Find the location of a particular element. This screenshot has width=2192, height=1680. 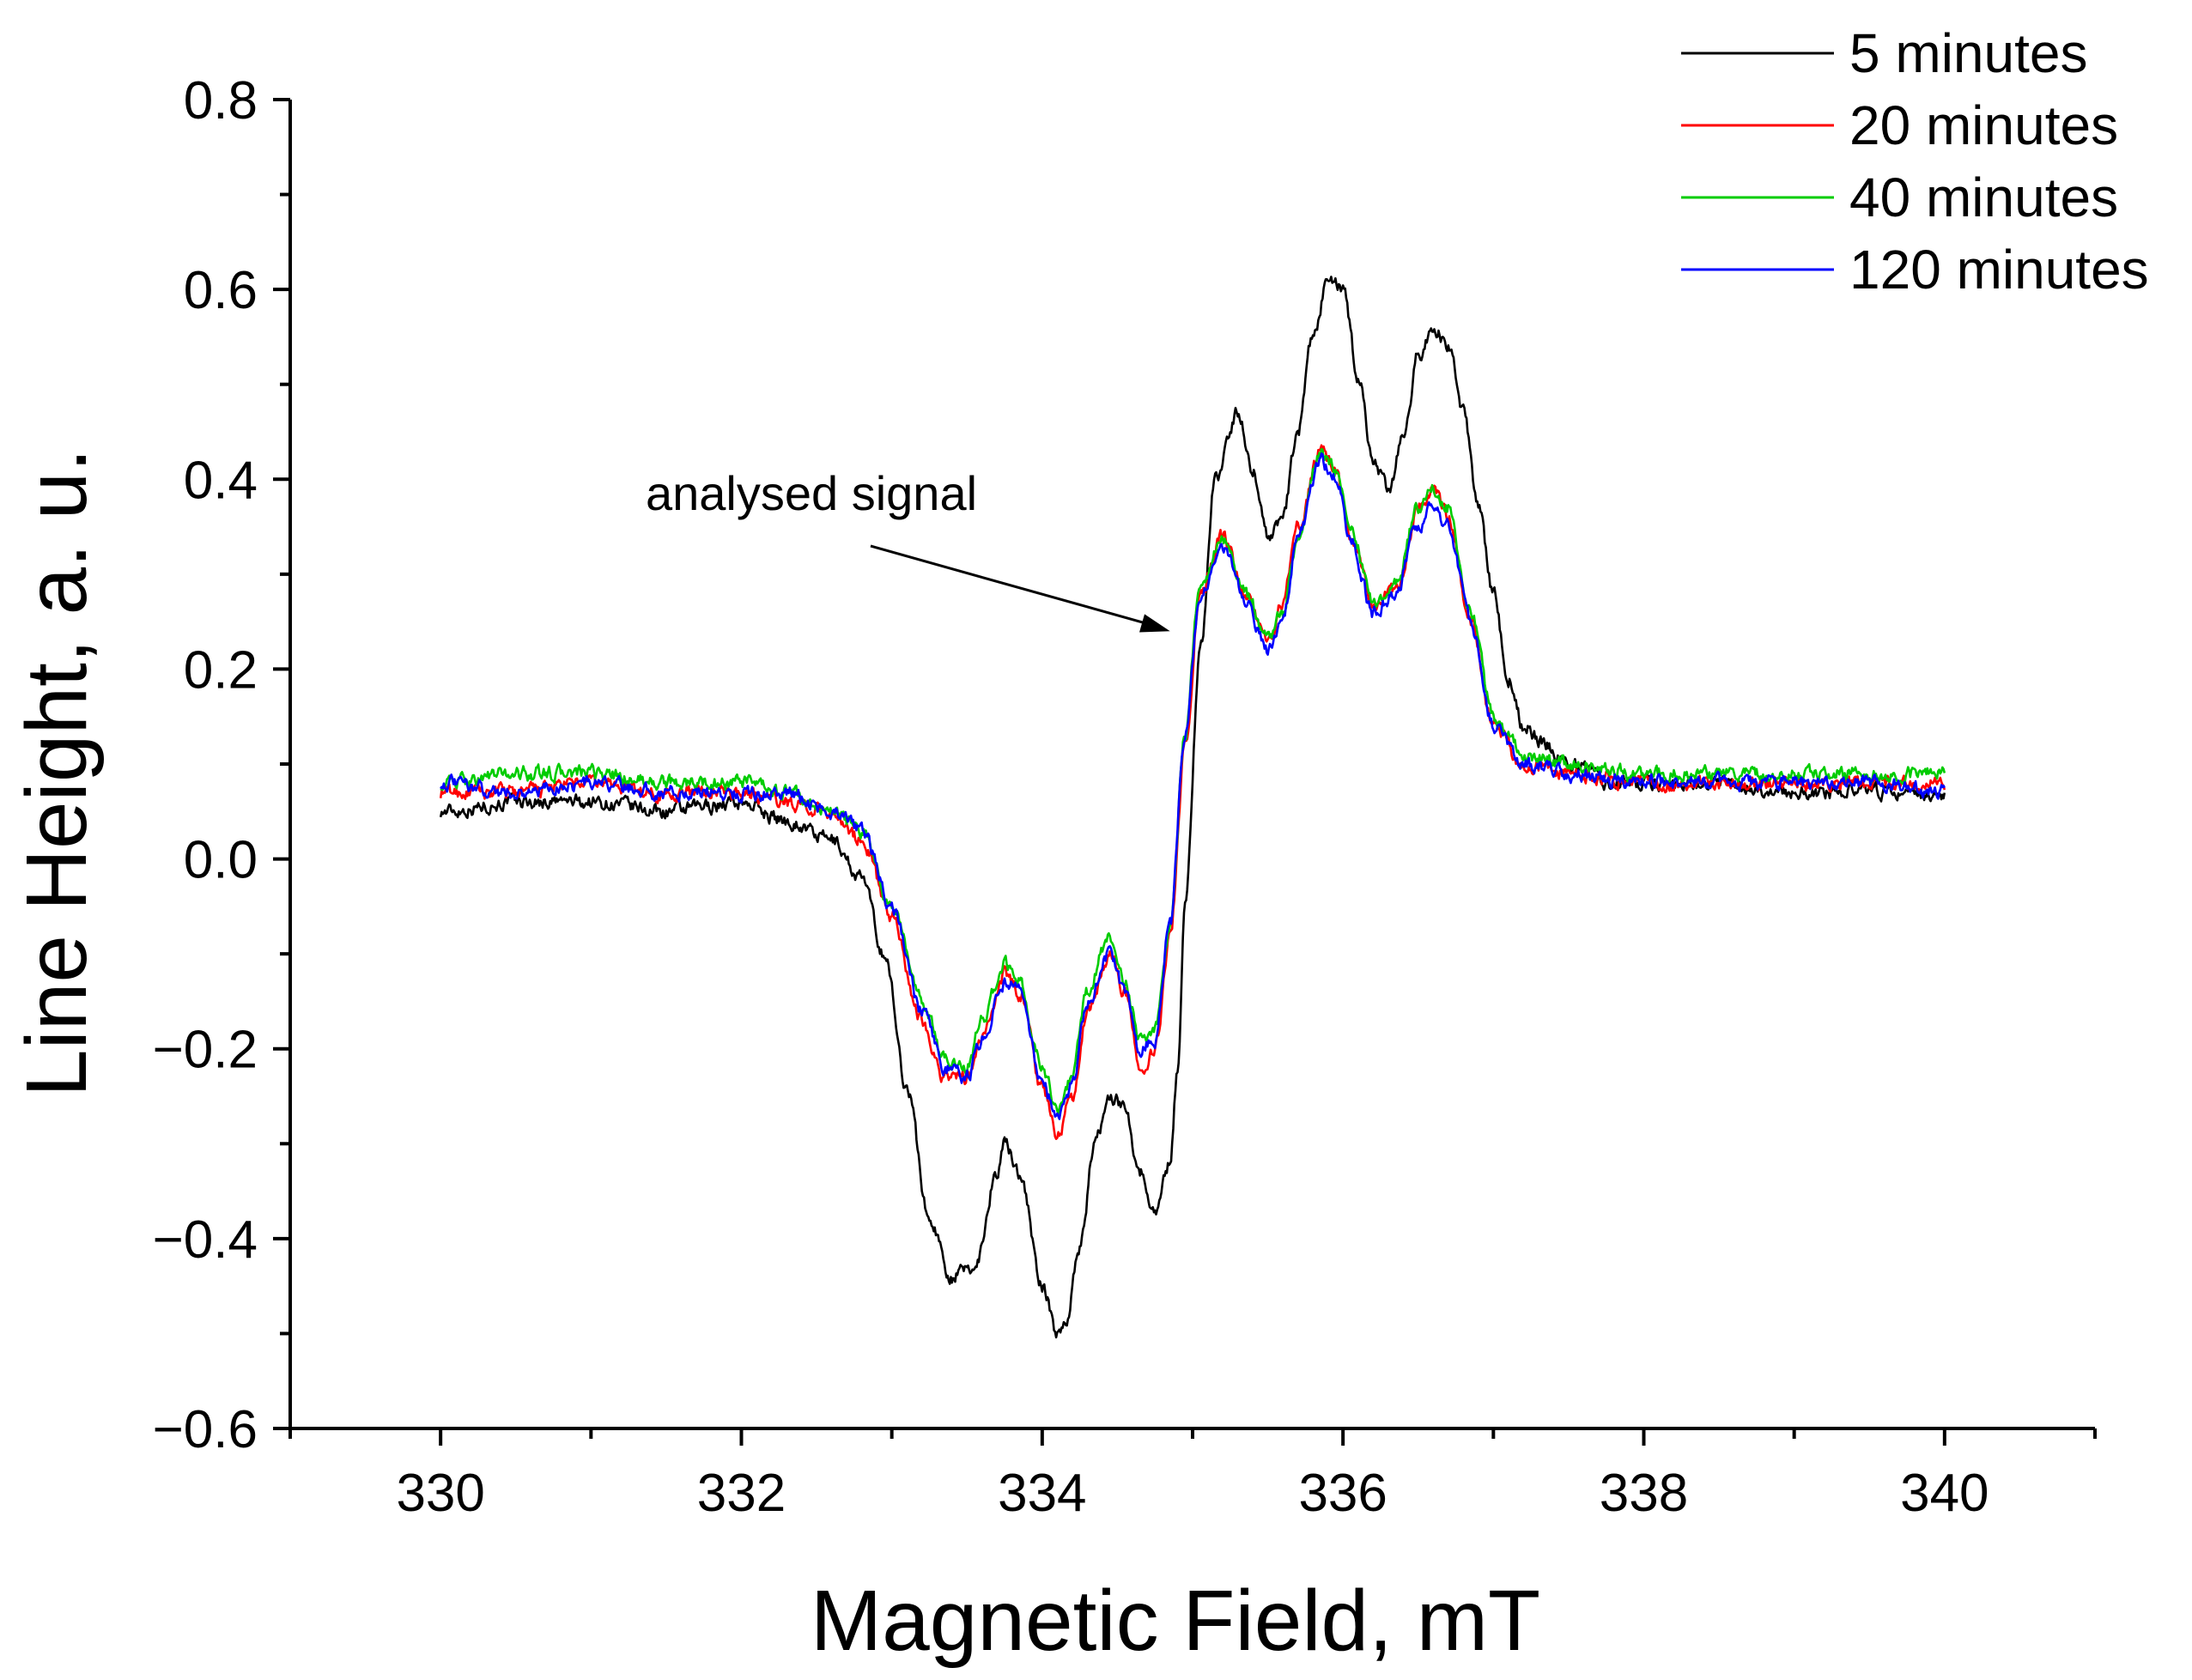

y-tick-label: −0.4 is located at coordinates (206, 1240).